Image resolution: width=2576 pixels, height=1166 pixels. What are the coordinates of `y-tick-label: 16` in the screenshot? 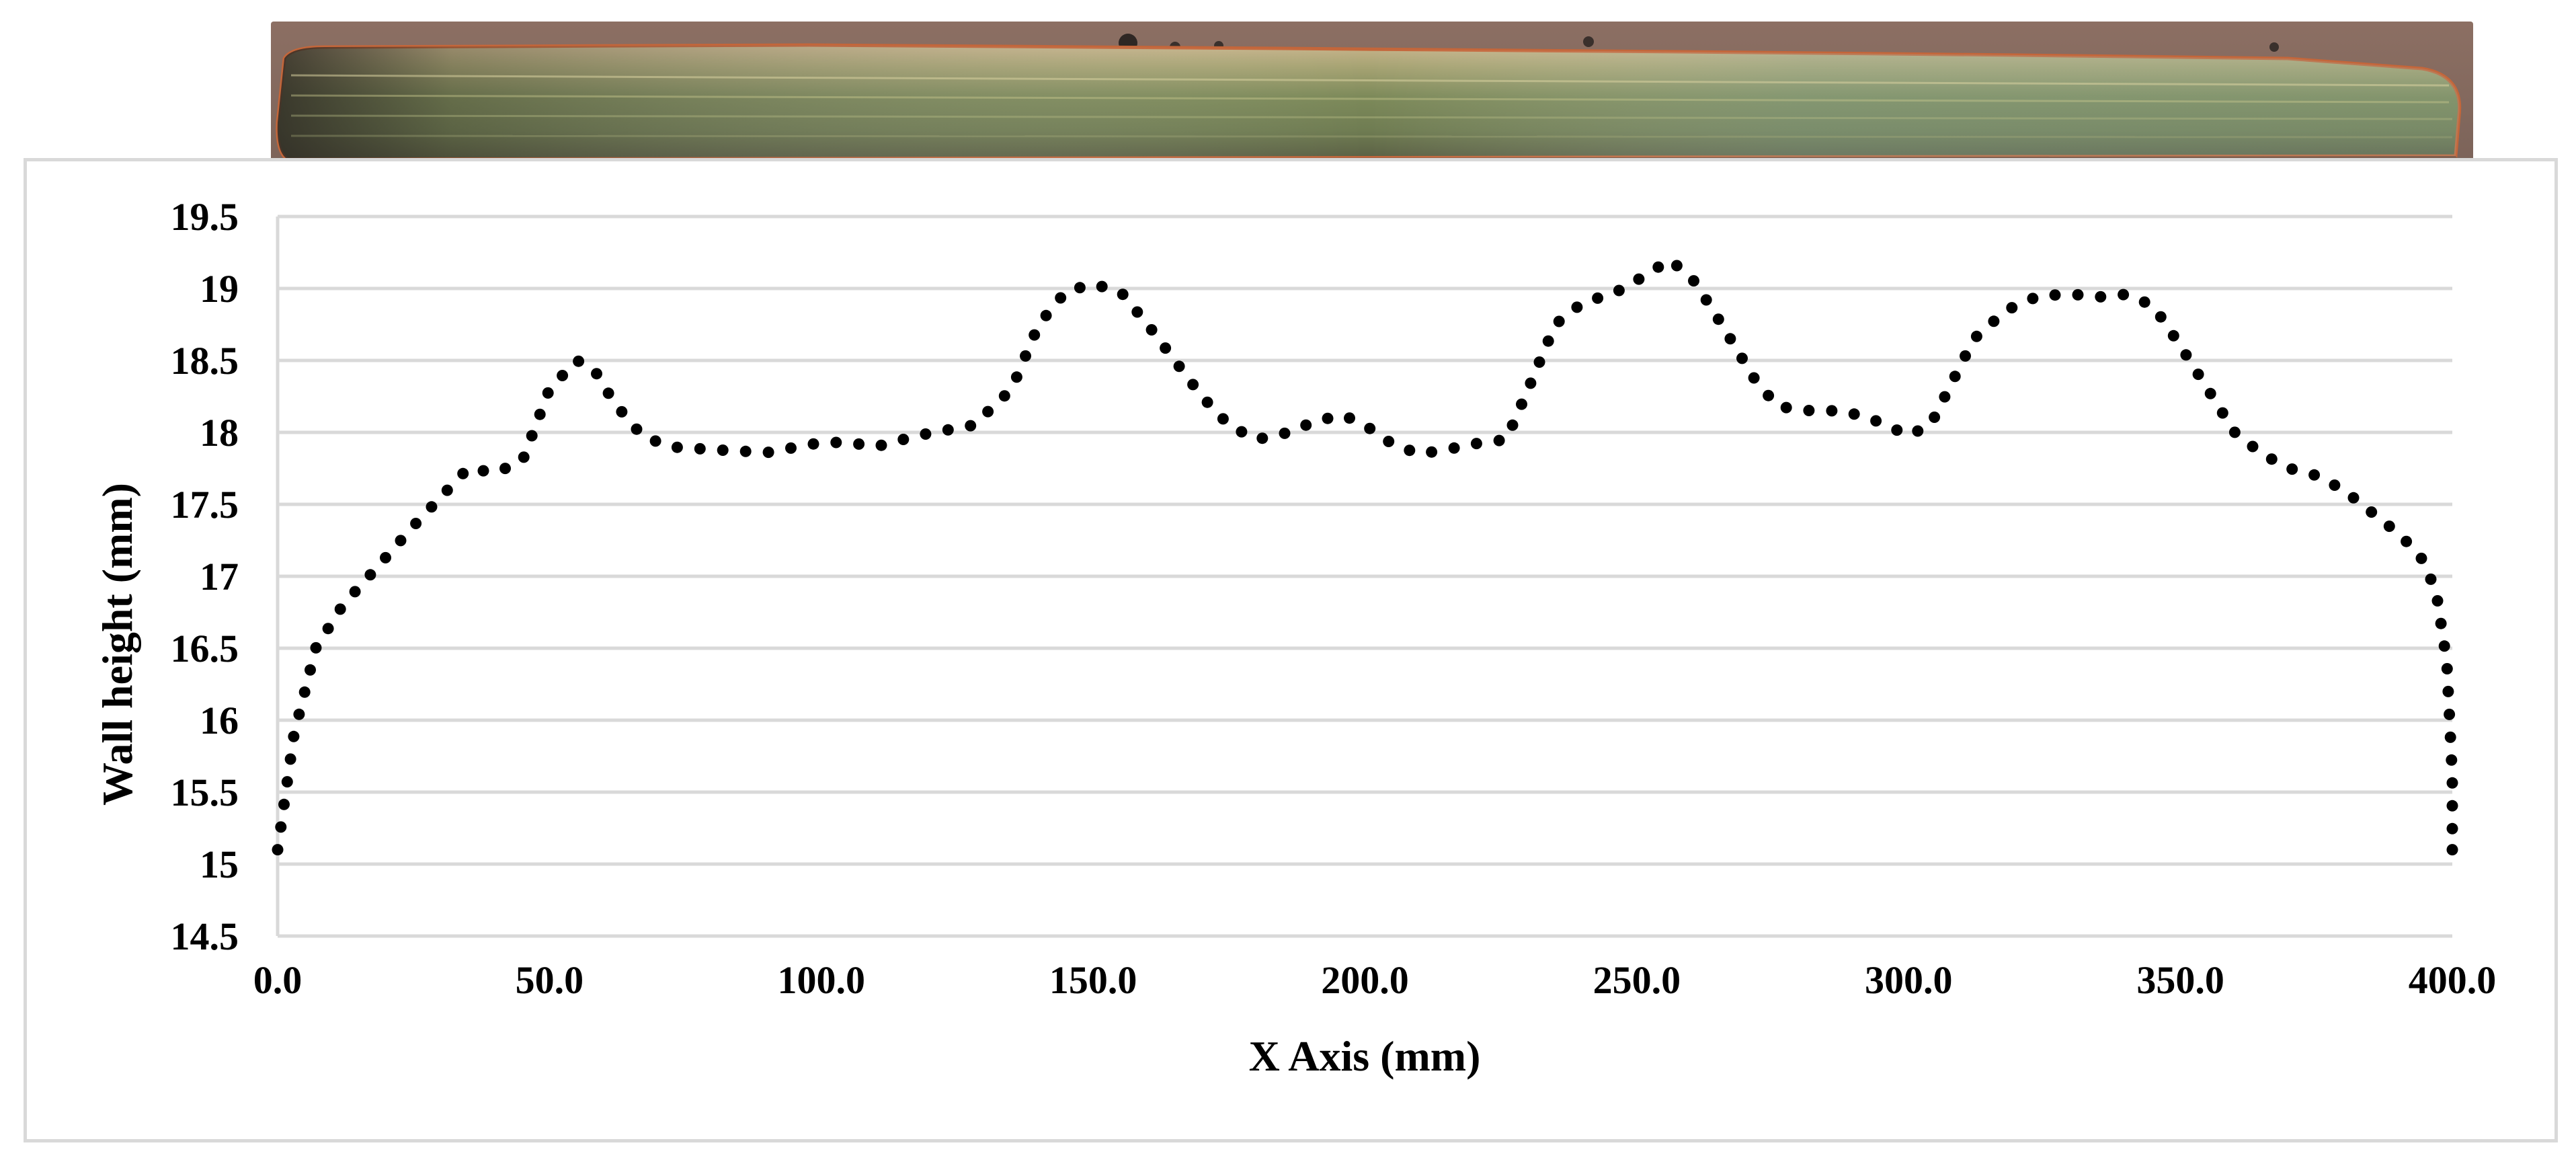 It's located at (219, 721).